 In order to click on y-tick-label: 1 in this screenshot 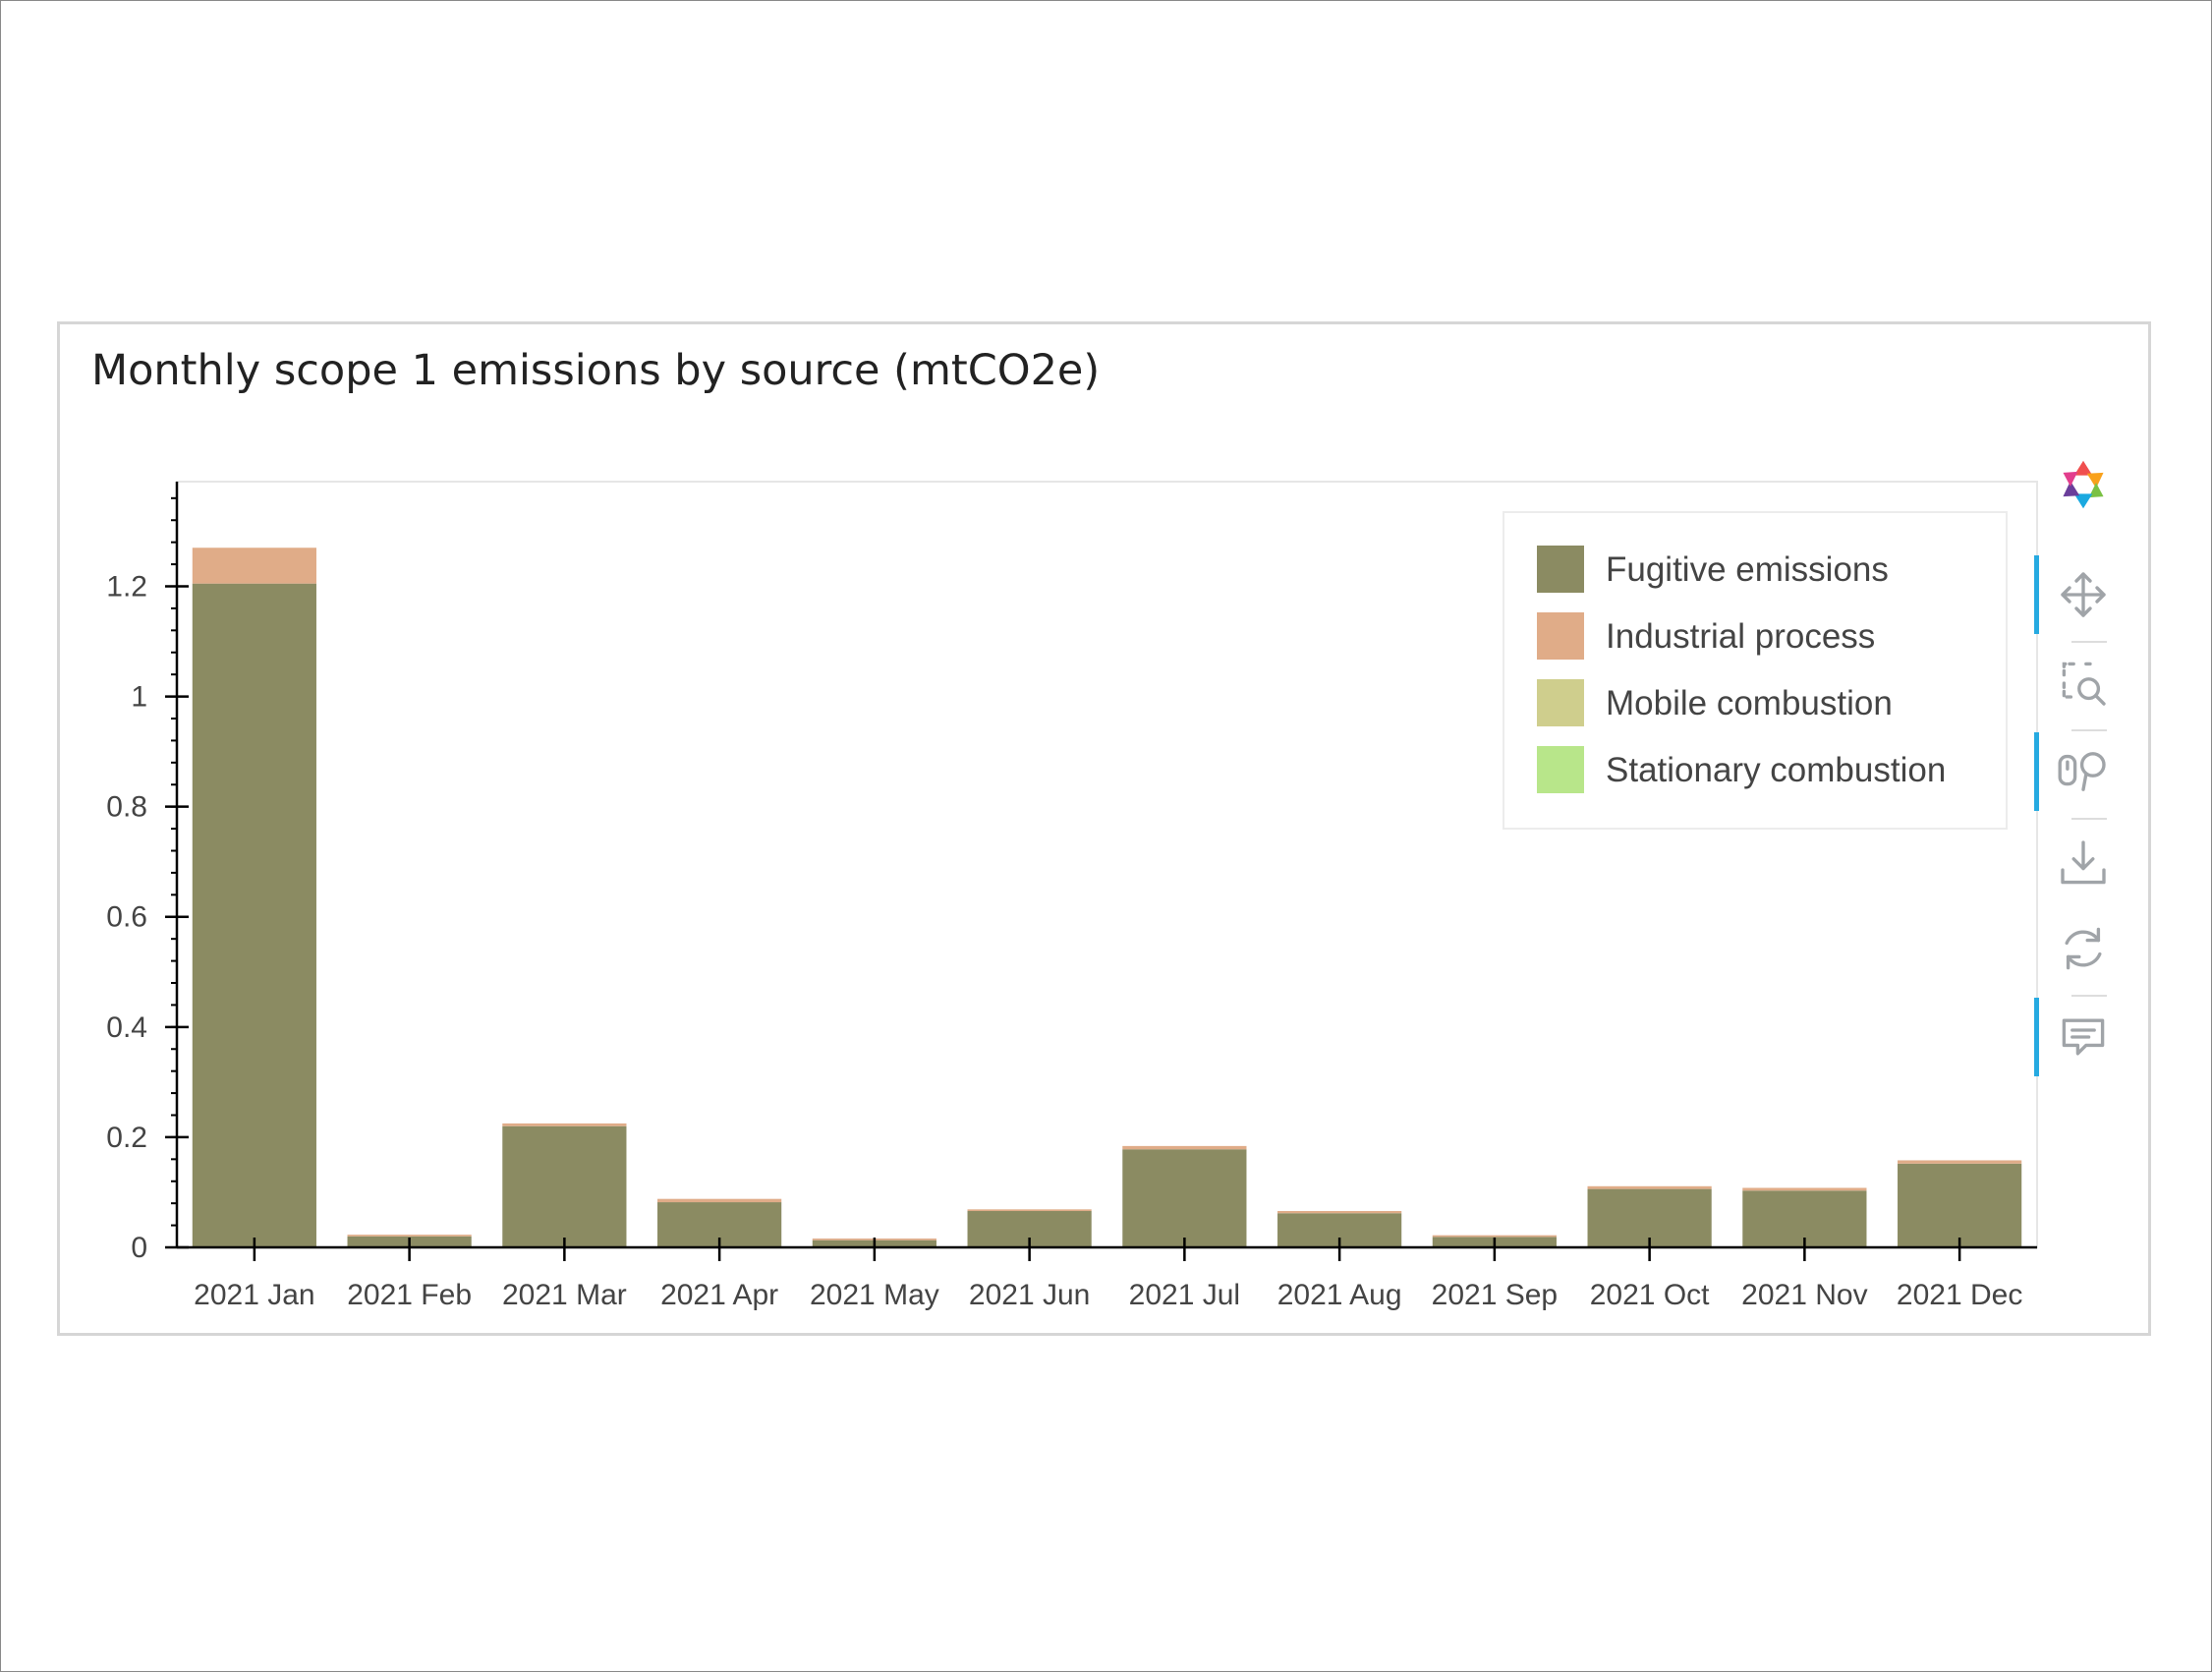, I will do `click(139, 698)`.